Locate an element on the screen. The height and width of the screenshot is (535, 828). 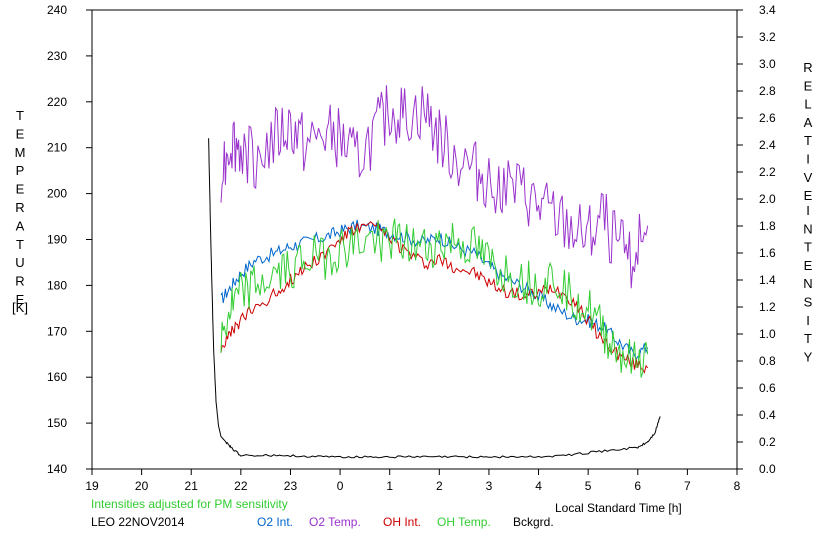
x-tick-label: 5 is located at coordinates (588, 486).